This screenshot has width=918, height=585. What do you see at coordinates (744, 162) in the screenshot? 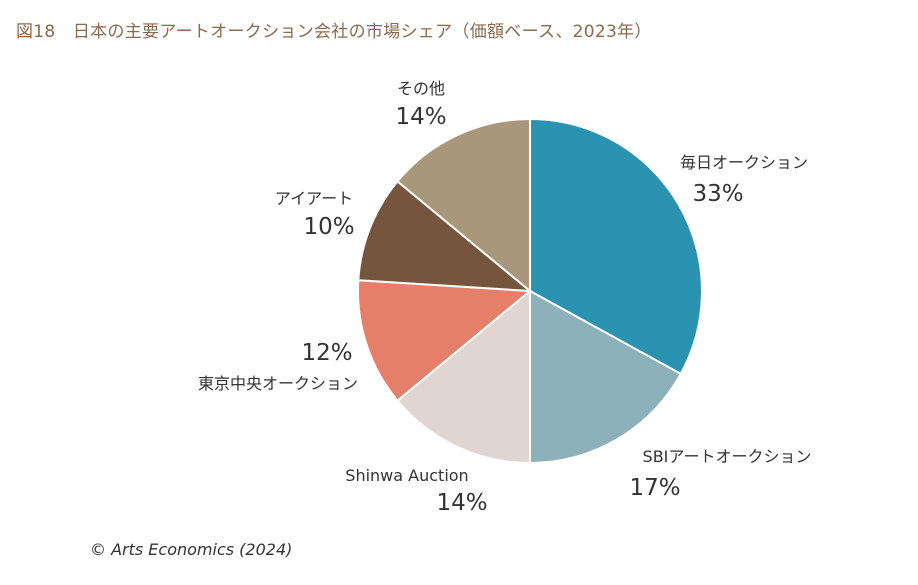
I see `slice-label: 毎日オークション` at bounding box center [744, 162].